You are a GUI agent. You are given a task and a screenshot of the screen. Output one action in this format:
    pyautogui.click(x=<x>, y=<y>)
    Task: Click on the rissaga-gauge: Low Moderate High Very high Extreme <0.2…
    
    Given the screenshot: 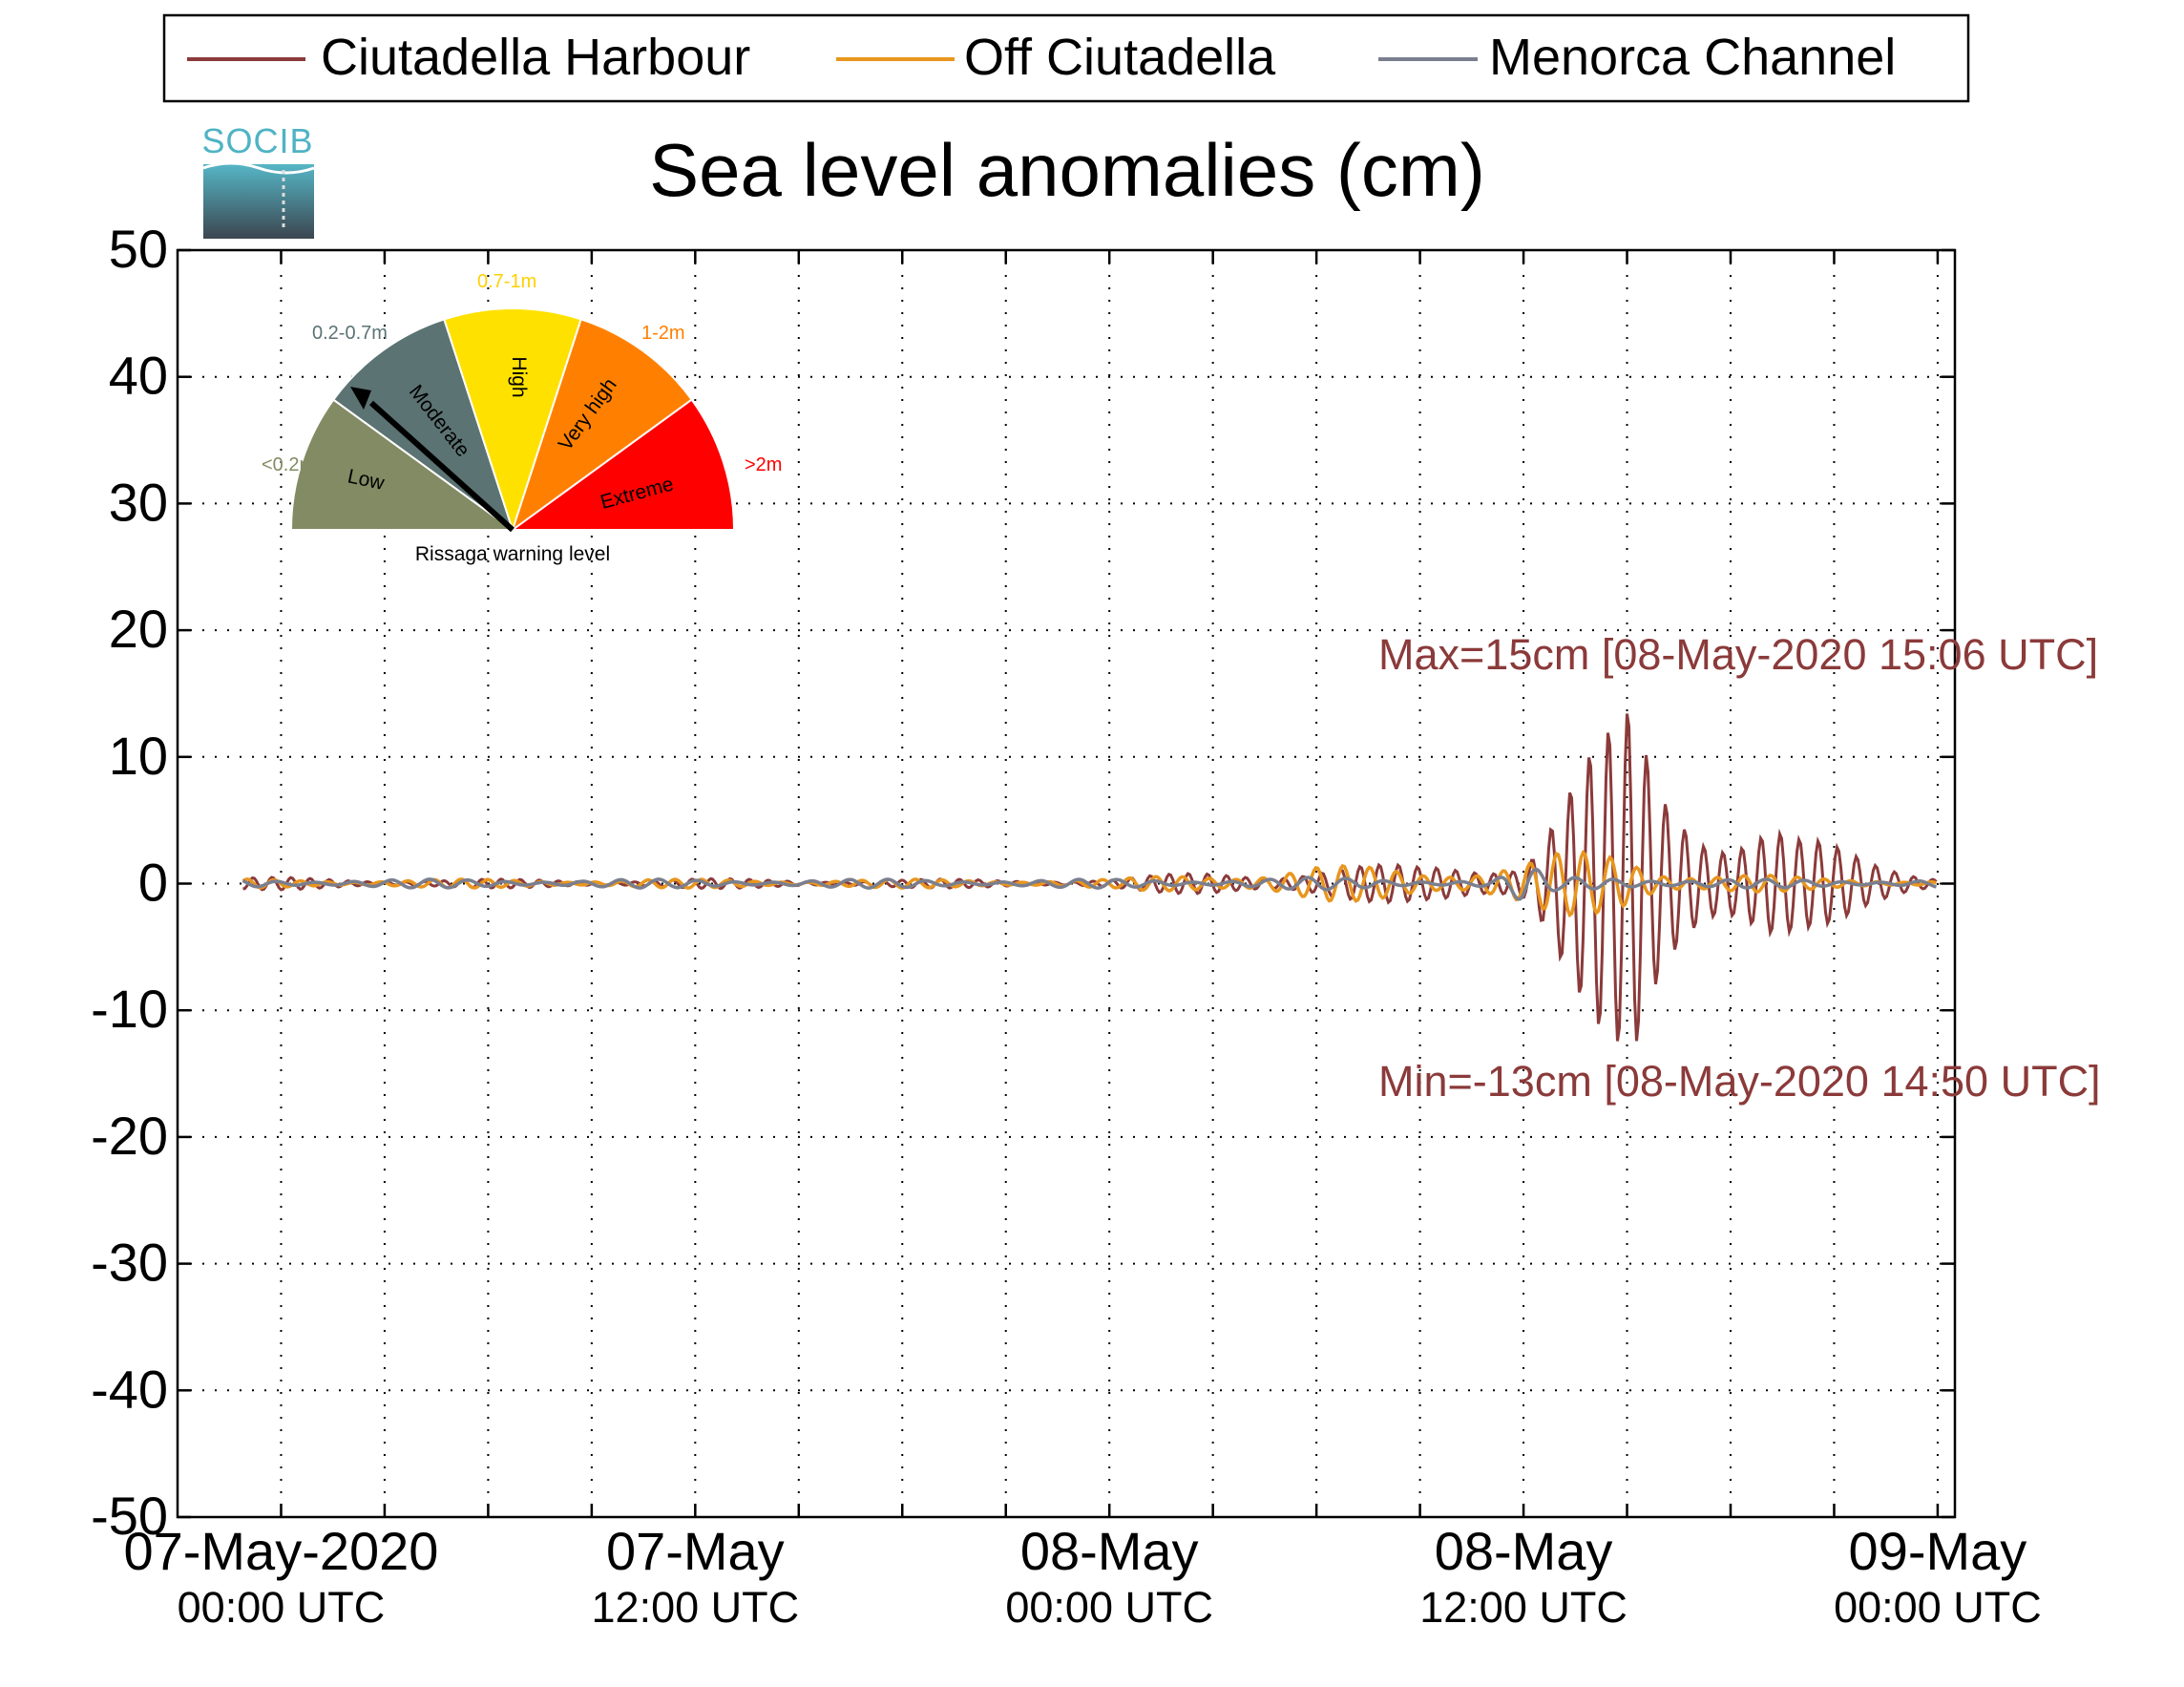 What is the action you would take?
    pyautogui.click(x=522, y=418)
    